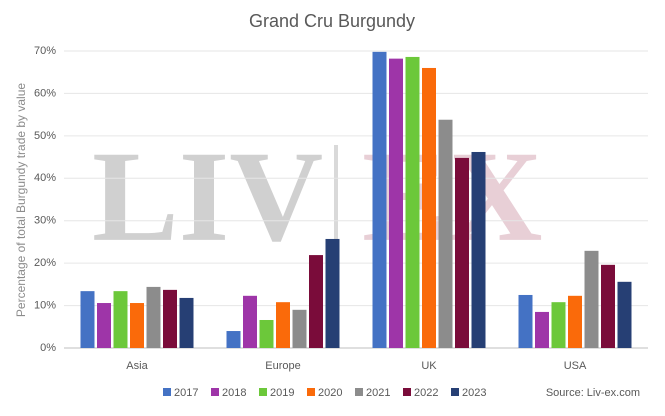 The width and height of the screenshot is (665, 416). Describe the element at coordinates (575, 366) in the screenshot. I see `x-tick-label: USA` at that location.